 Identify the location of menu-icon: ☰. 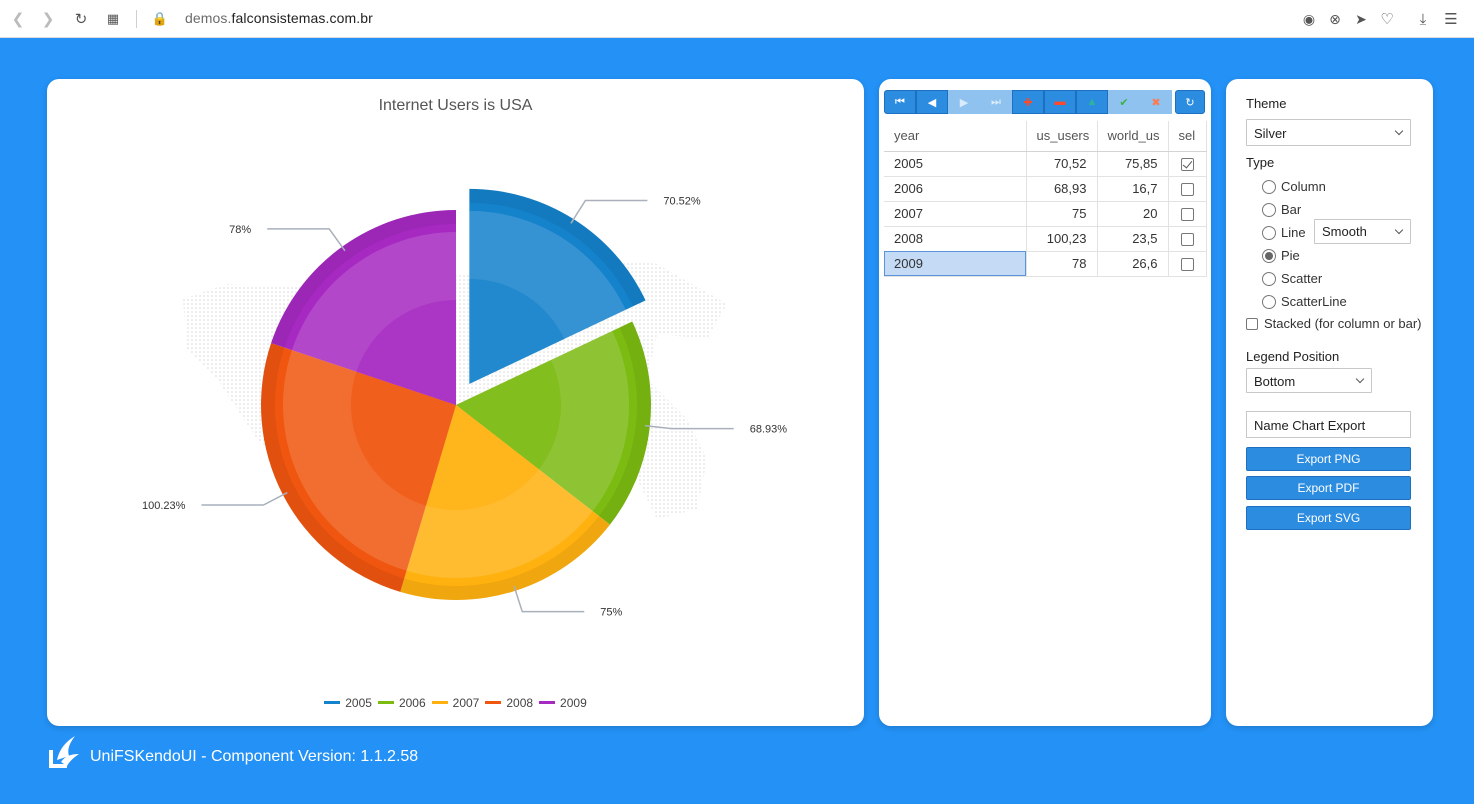
(1451, 19).